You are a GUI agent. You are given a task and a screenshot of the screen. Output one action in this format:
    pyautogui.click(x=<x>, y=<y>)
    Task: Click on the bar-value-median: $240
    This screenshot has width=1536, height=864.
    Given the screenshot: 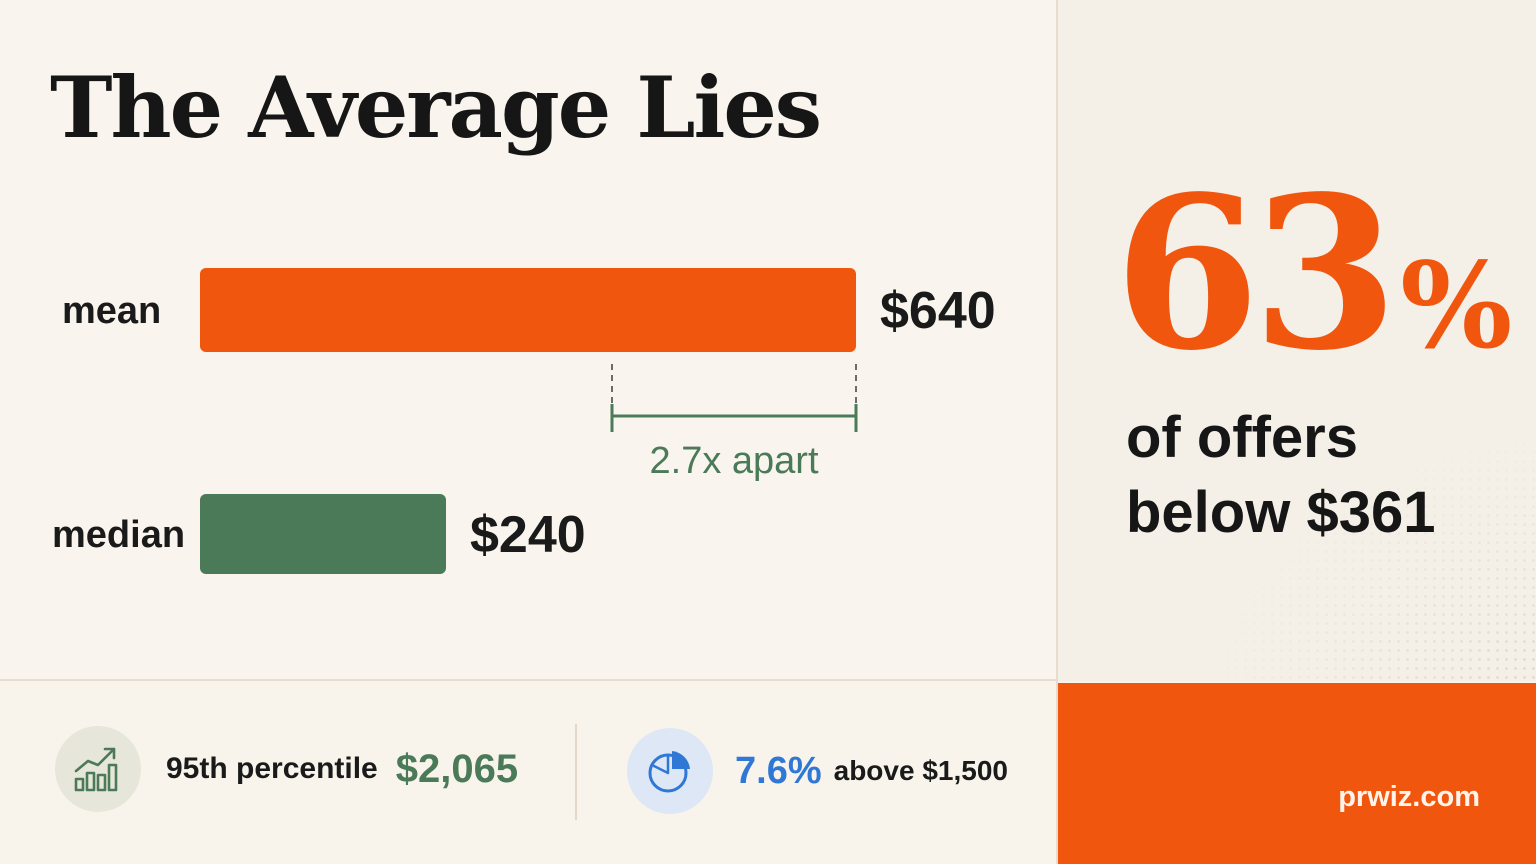 What is the action you would take?
    pyautogui.click(x=528, y=535)
    